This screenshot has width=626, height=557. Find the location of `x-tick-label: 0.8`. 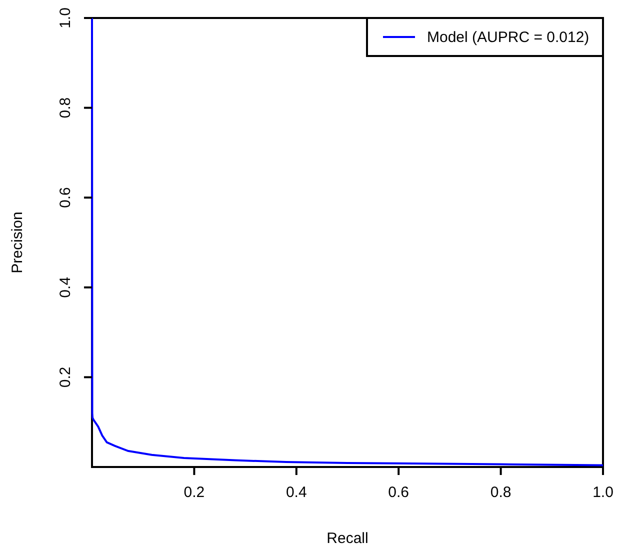

x-tick-label: 0.8 is located at coordinates (501, 492).